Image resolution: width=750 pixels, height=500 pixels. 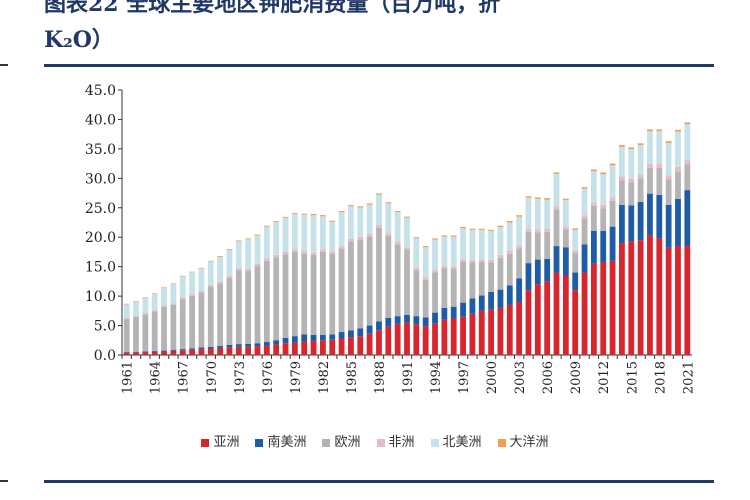 What do you see at coordinates (220, 440) in the screenshot?
I see `legend-item: 亚洲` at bounding box center [220, 440].